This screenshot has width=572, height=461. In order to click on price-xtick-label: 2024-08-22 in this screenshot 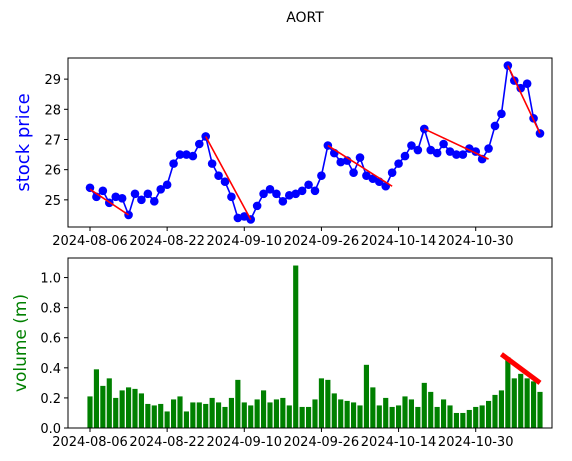, I will do `click(167, 241)`.